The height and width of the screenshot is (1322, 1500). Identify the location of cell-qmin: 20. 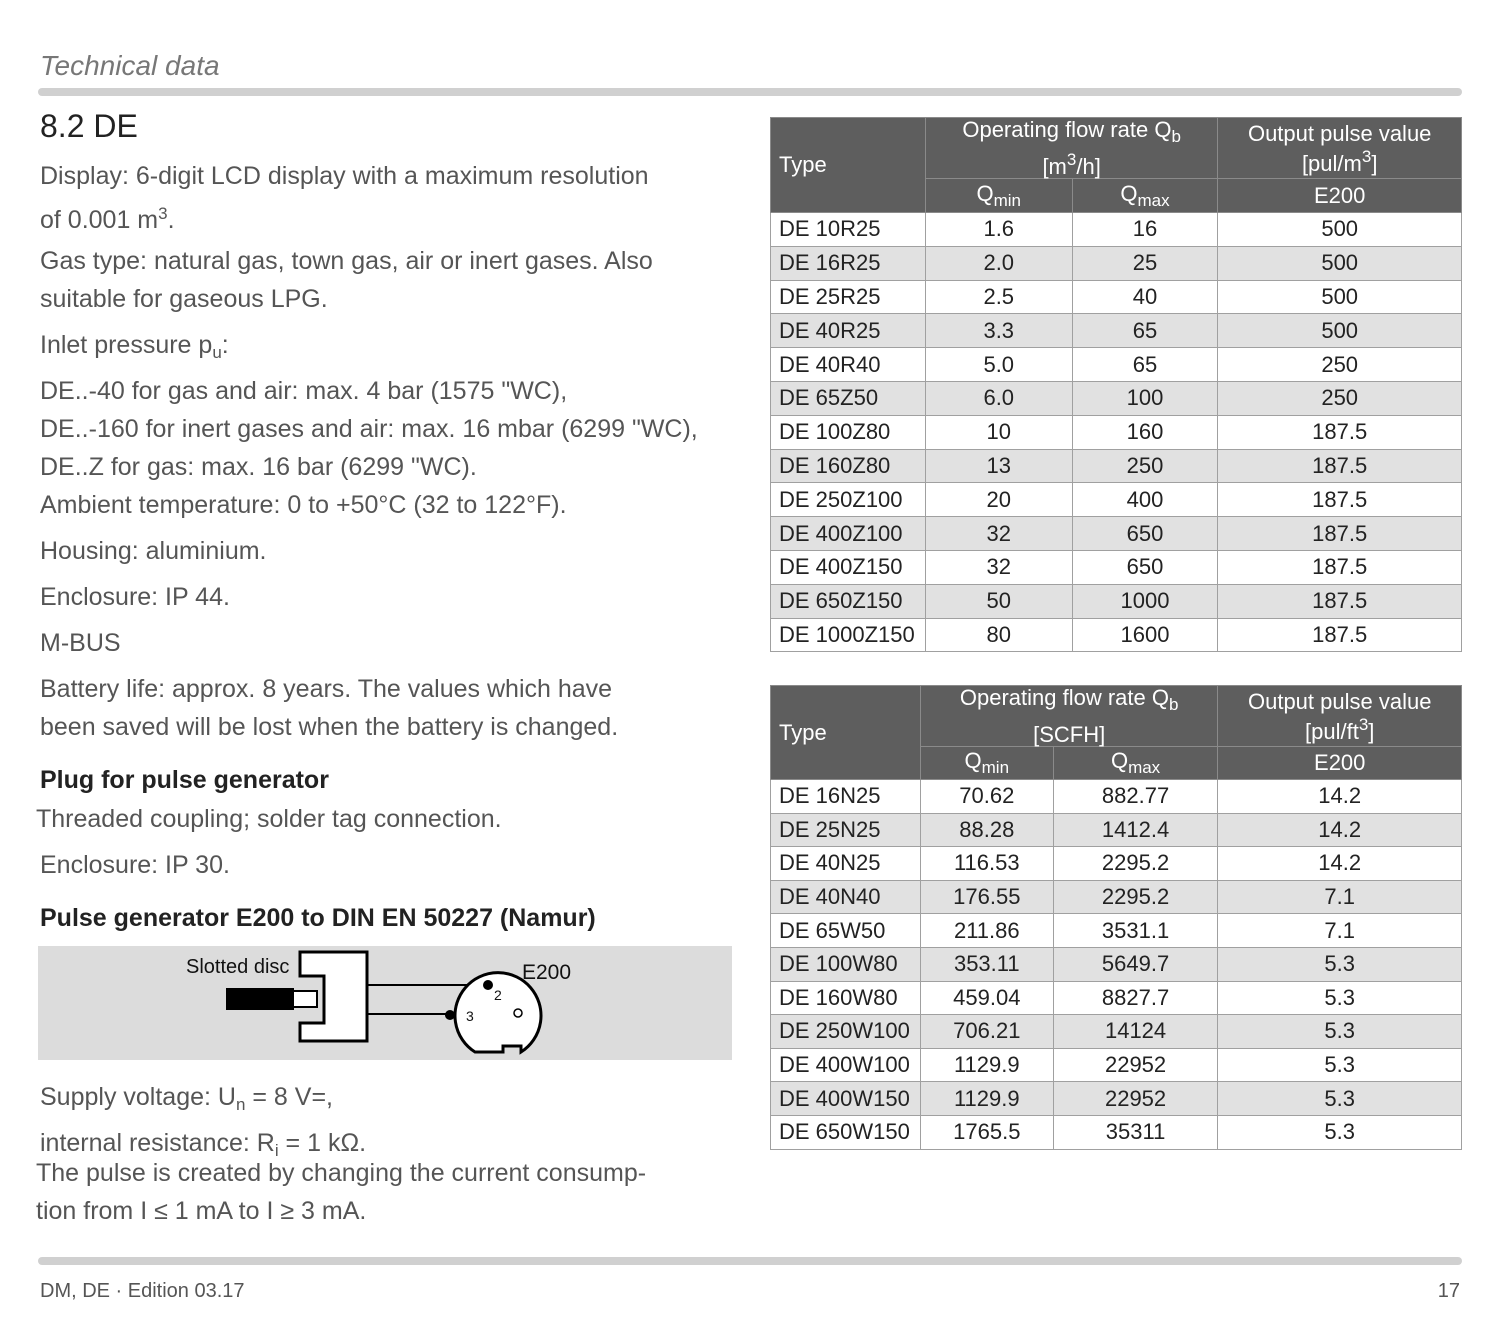
(998, 500).